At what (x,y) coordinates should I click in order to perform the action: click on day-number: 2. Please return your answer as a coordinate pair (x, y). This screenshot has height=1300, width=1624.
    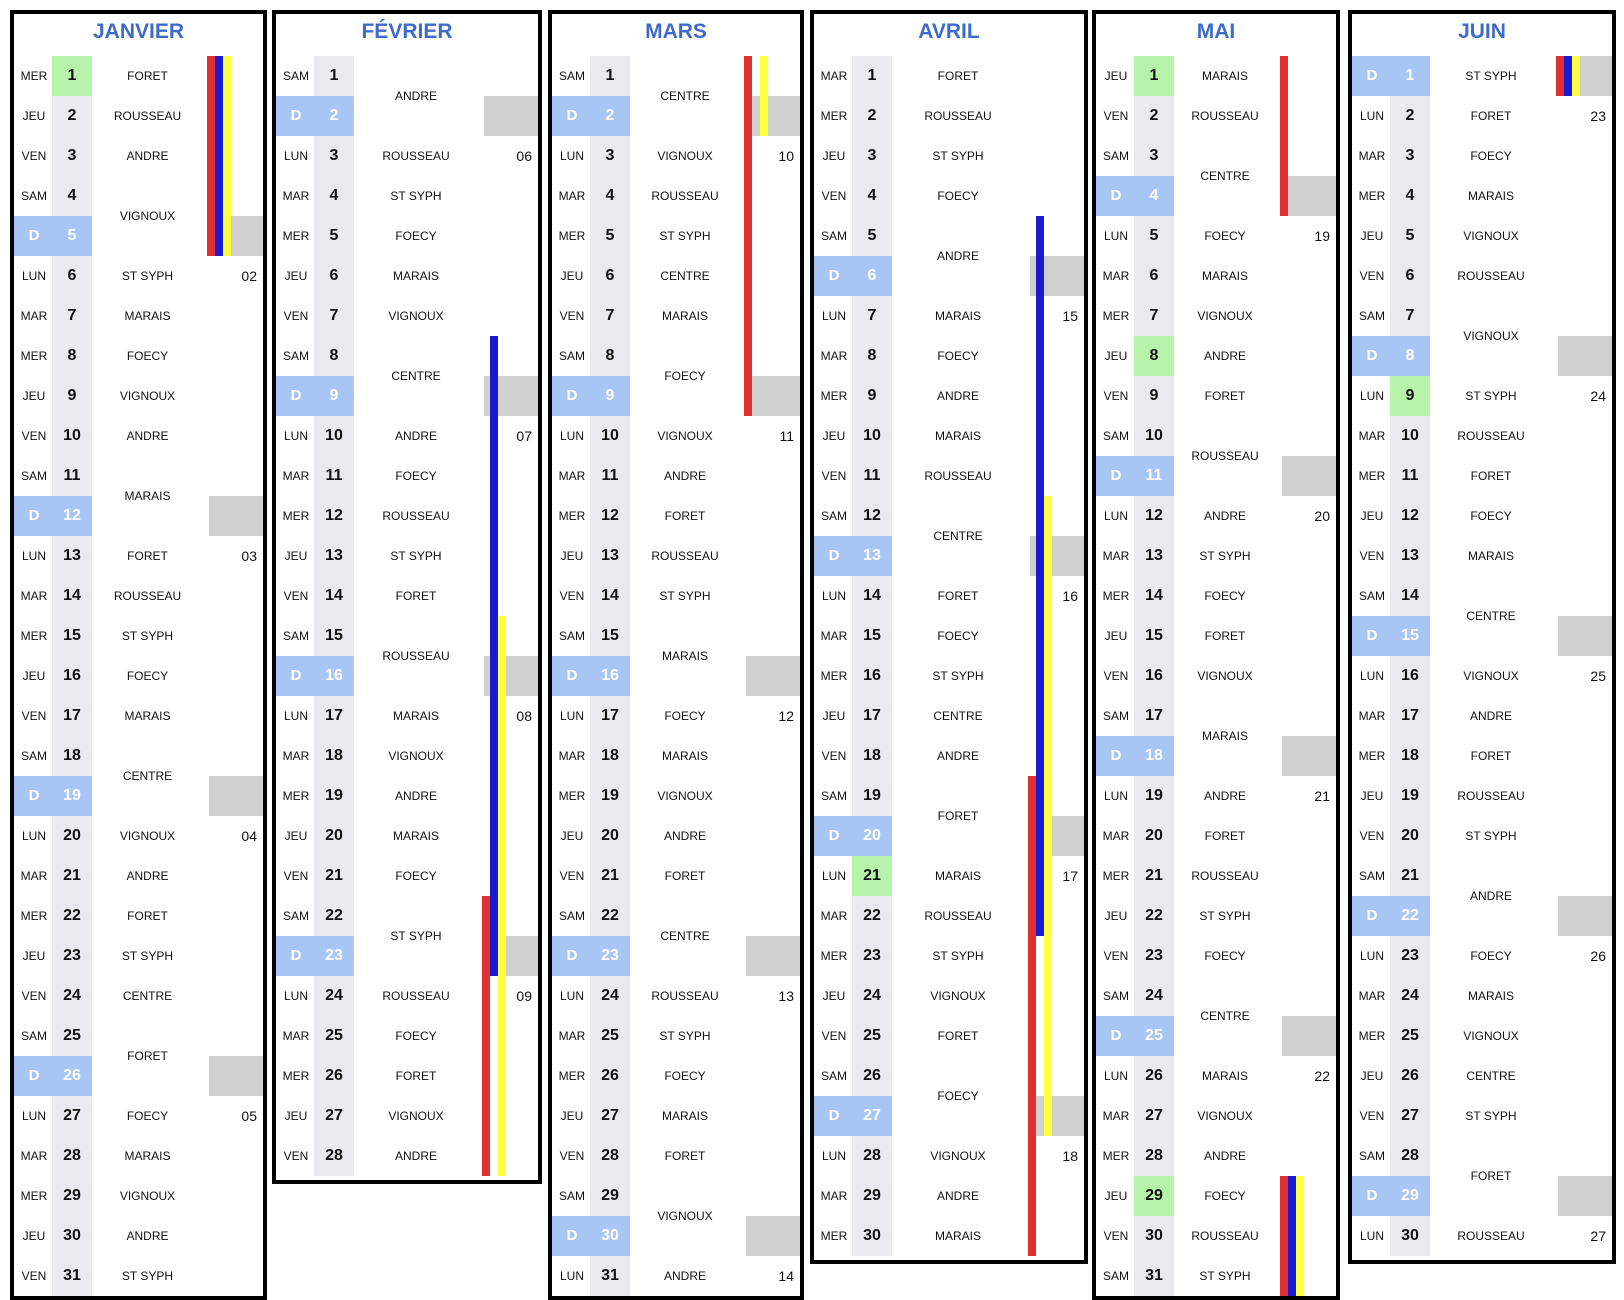
    Looking at the image, I should click on (72, 115).